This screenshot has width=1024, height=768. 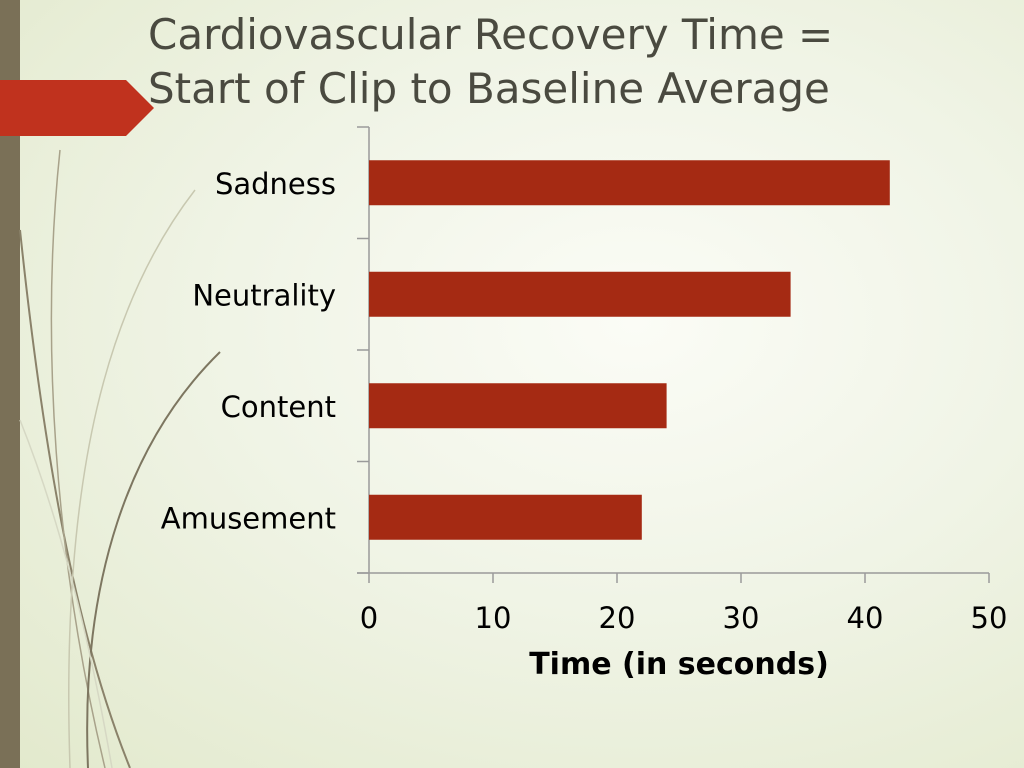 I want to click on category-label: Sadness, so click(x=275, y=184).